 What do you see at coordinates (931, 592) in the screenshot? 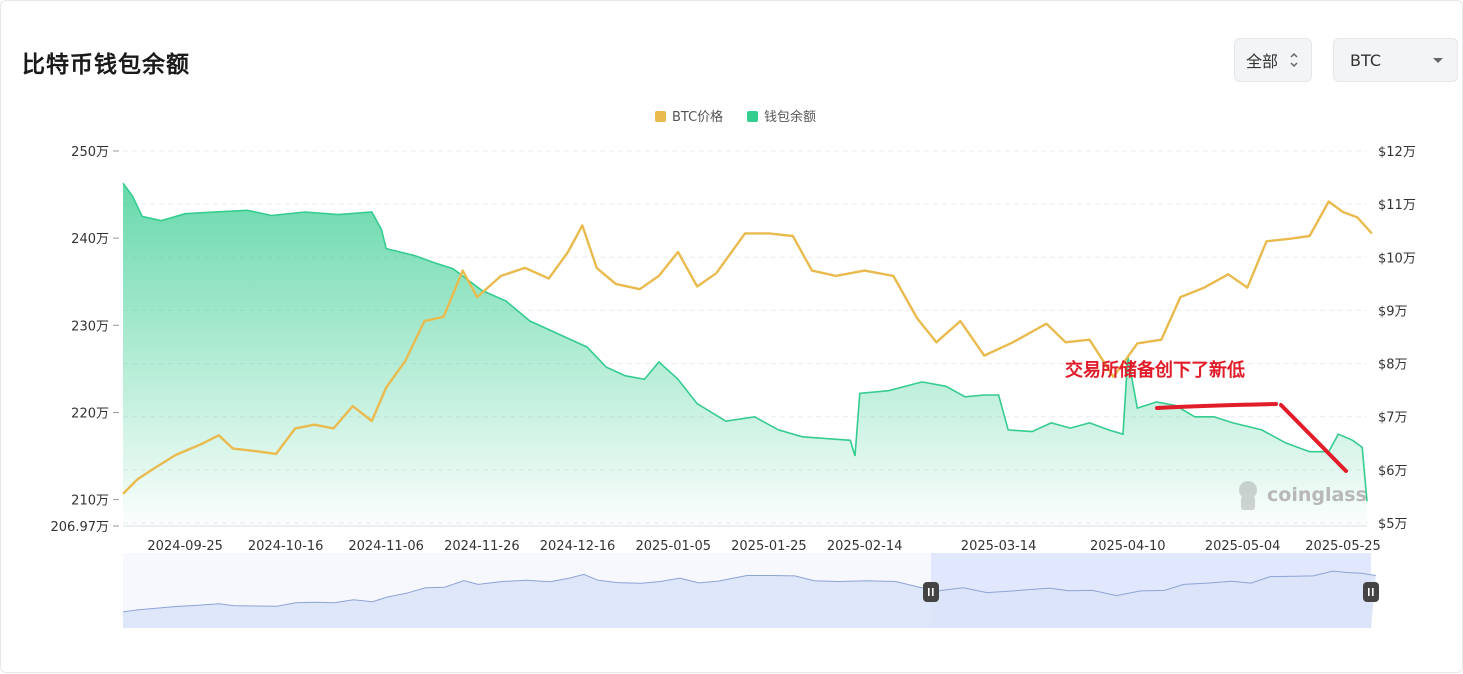
I see `navigator-left-handle` at bounding box center [931, 592].